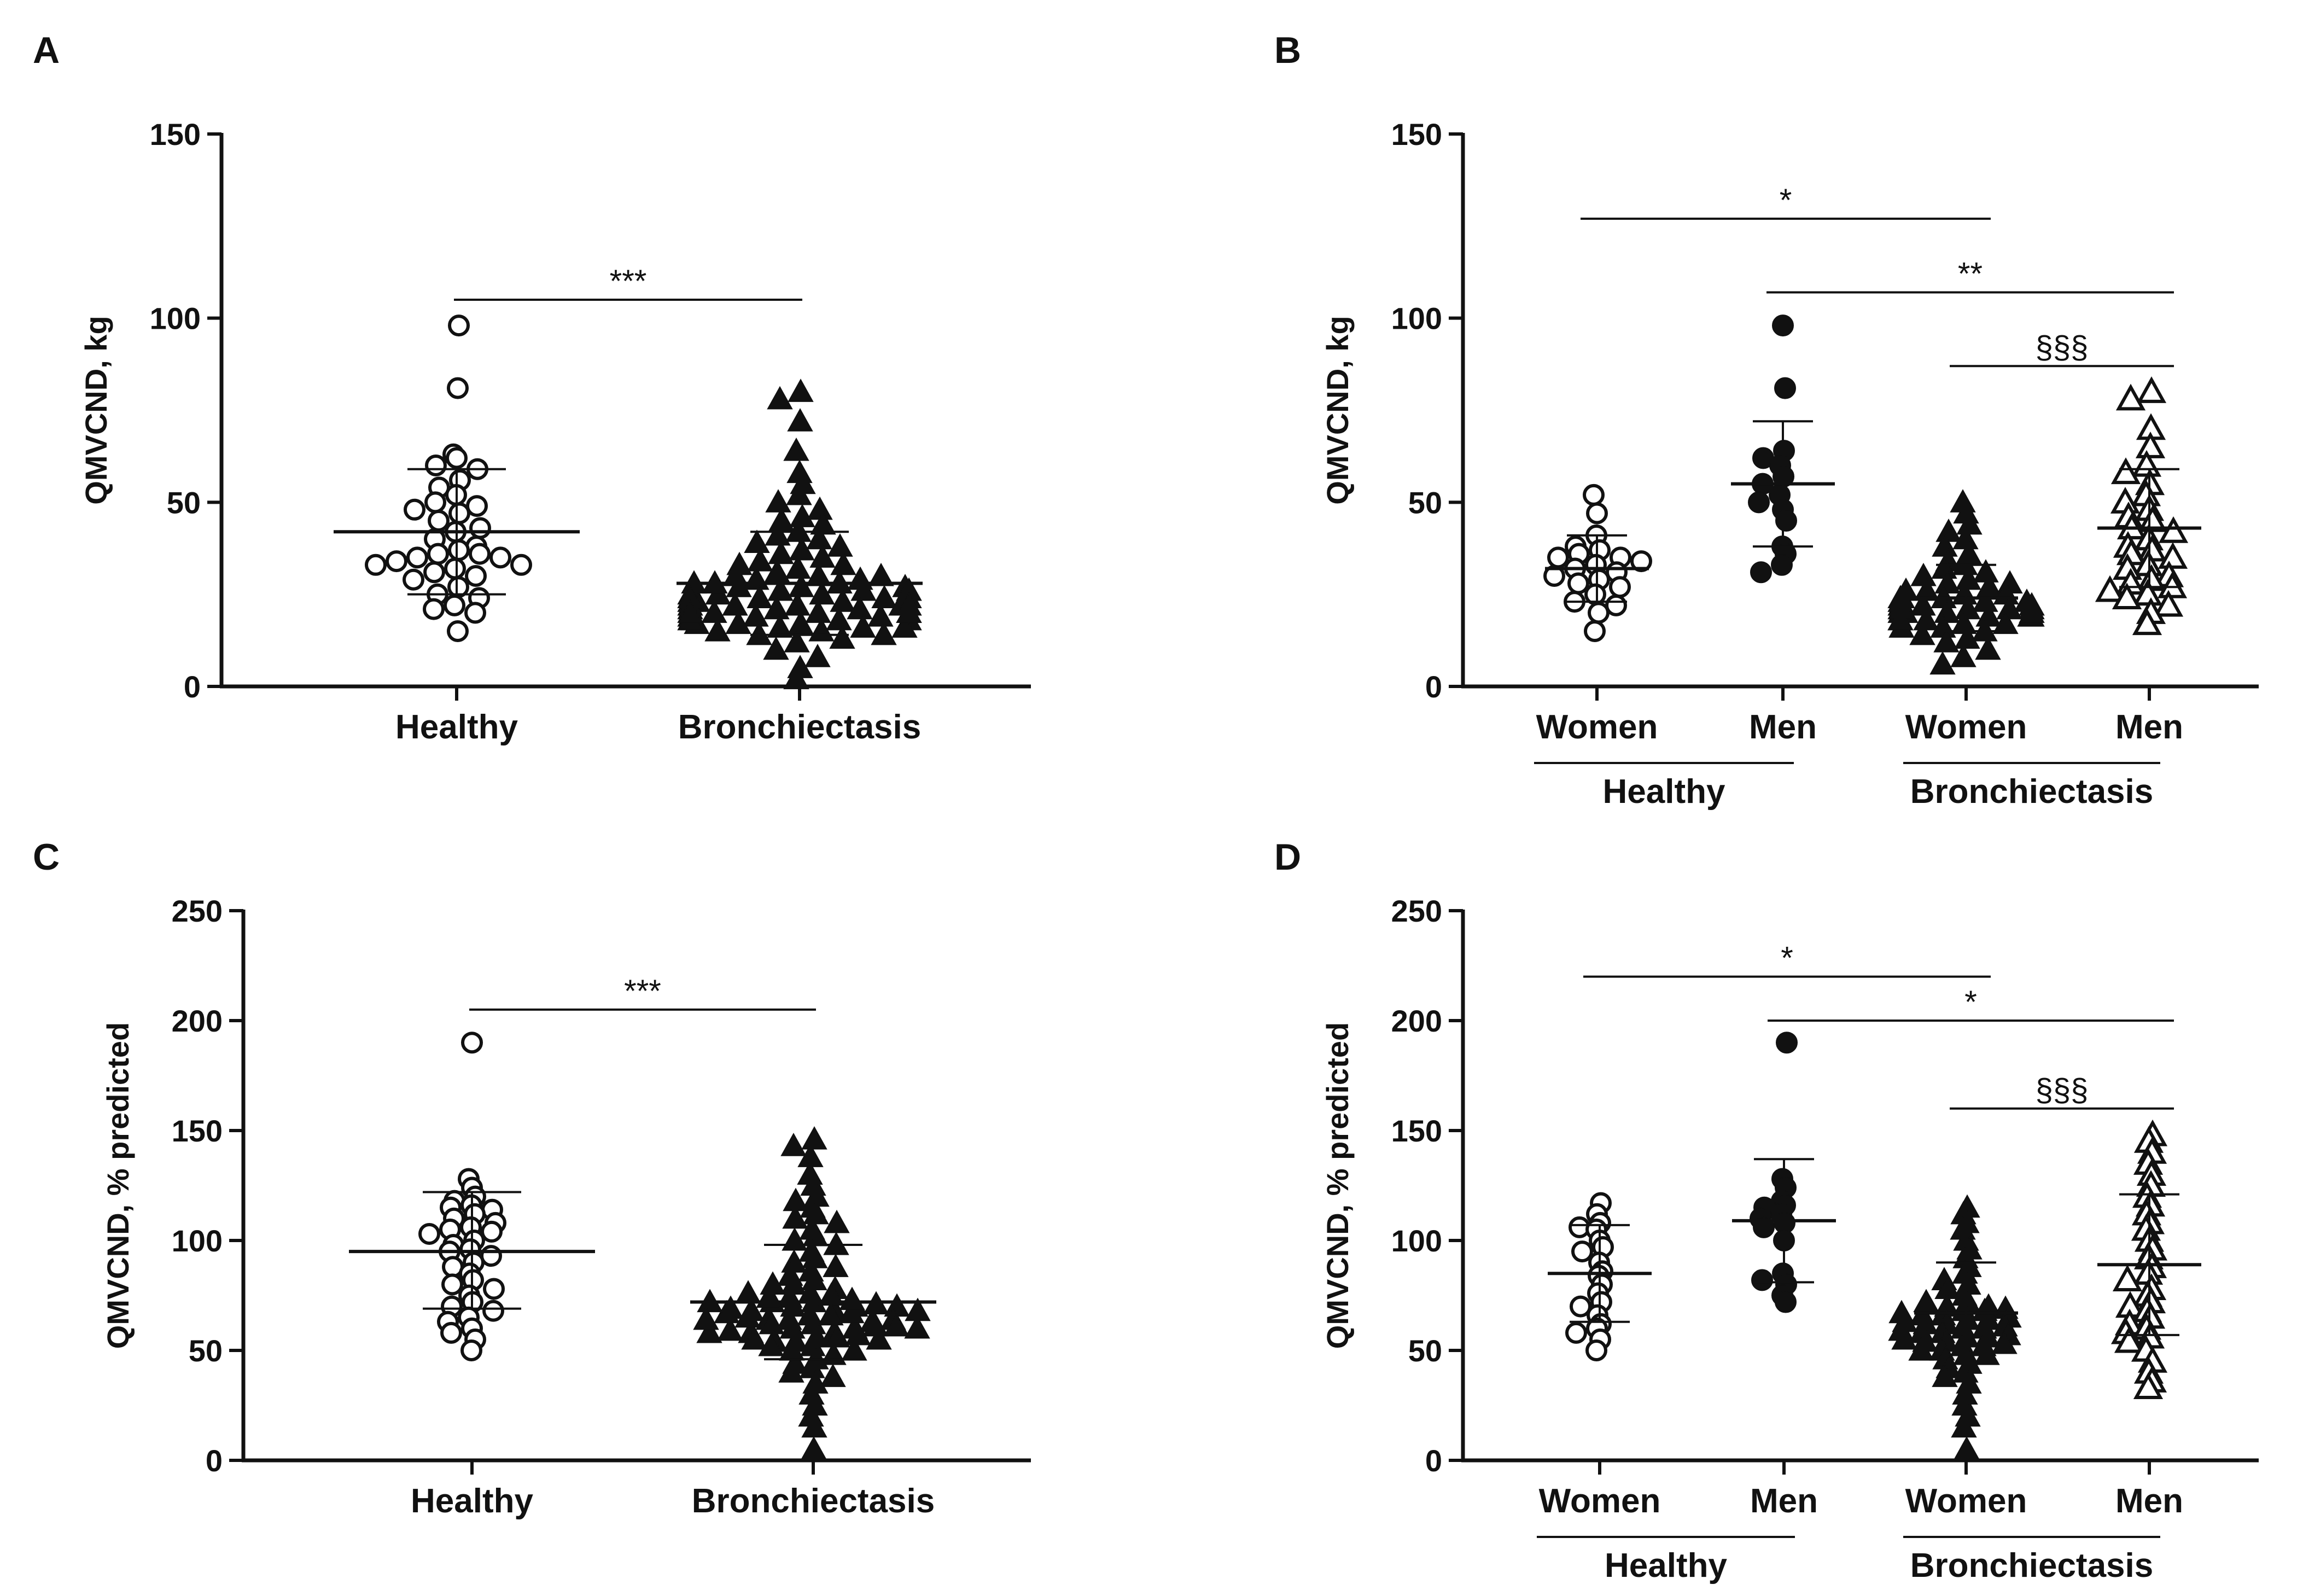  What do you see at coordinates (2149, 727) in the screenshot?
I see `panel-b-x-label-3-men: Men` at bounding box center [2149, 727].